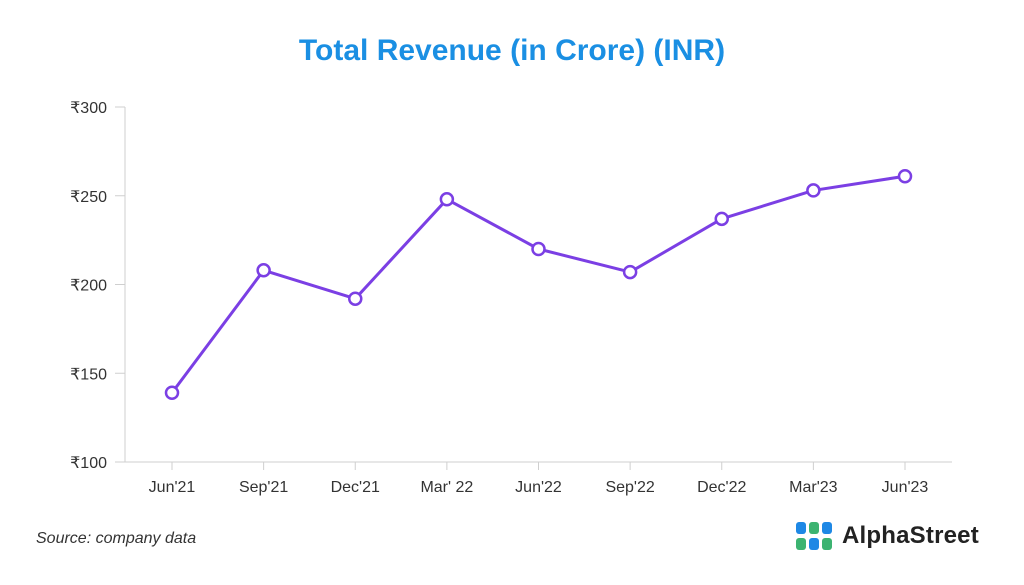  Describe the element at coordinates (116, 538) in the screenshot. I see `source-note: Source: company data` at that location.